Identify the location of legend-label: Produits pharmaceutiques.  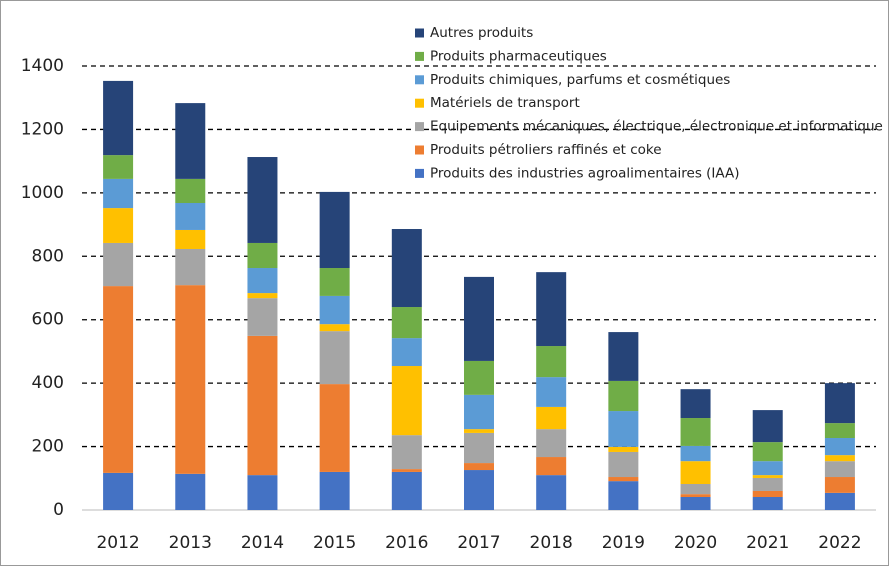
(518, 56).